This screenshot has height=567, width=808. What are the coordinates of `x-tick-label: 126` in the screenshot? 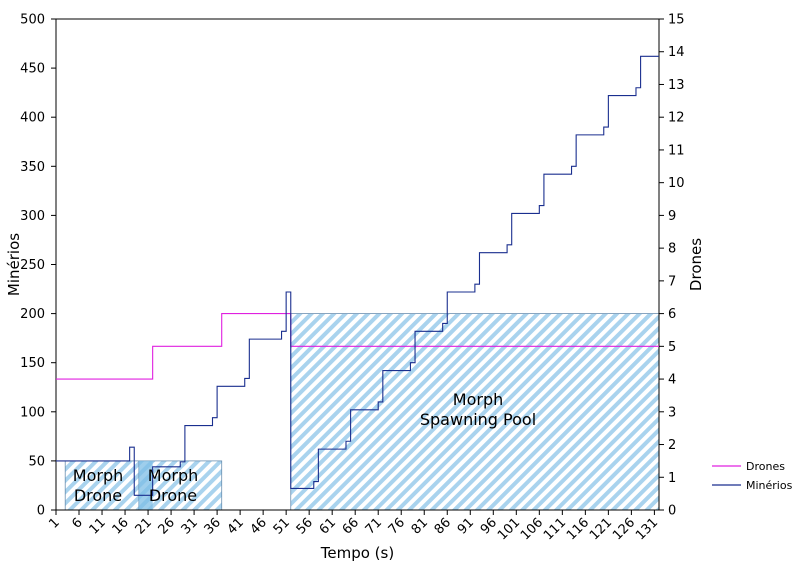 It's located at (624, 529).